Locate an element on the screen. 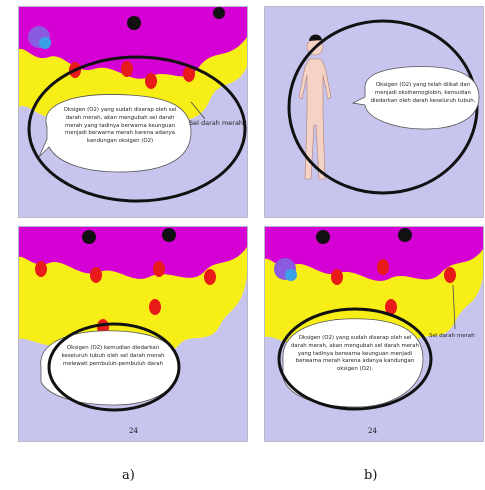  panel-top-right-art is located at coordinates (383, 107).